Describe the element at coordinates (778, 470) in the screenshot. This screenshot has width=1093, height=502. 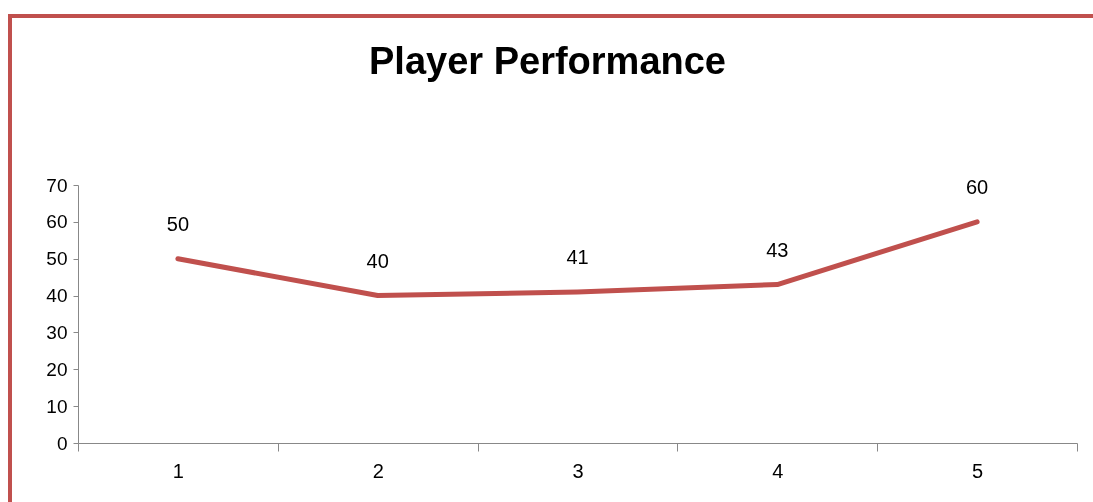
I see `x-tick-label: 4` at that location.